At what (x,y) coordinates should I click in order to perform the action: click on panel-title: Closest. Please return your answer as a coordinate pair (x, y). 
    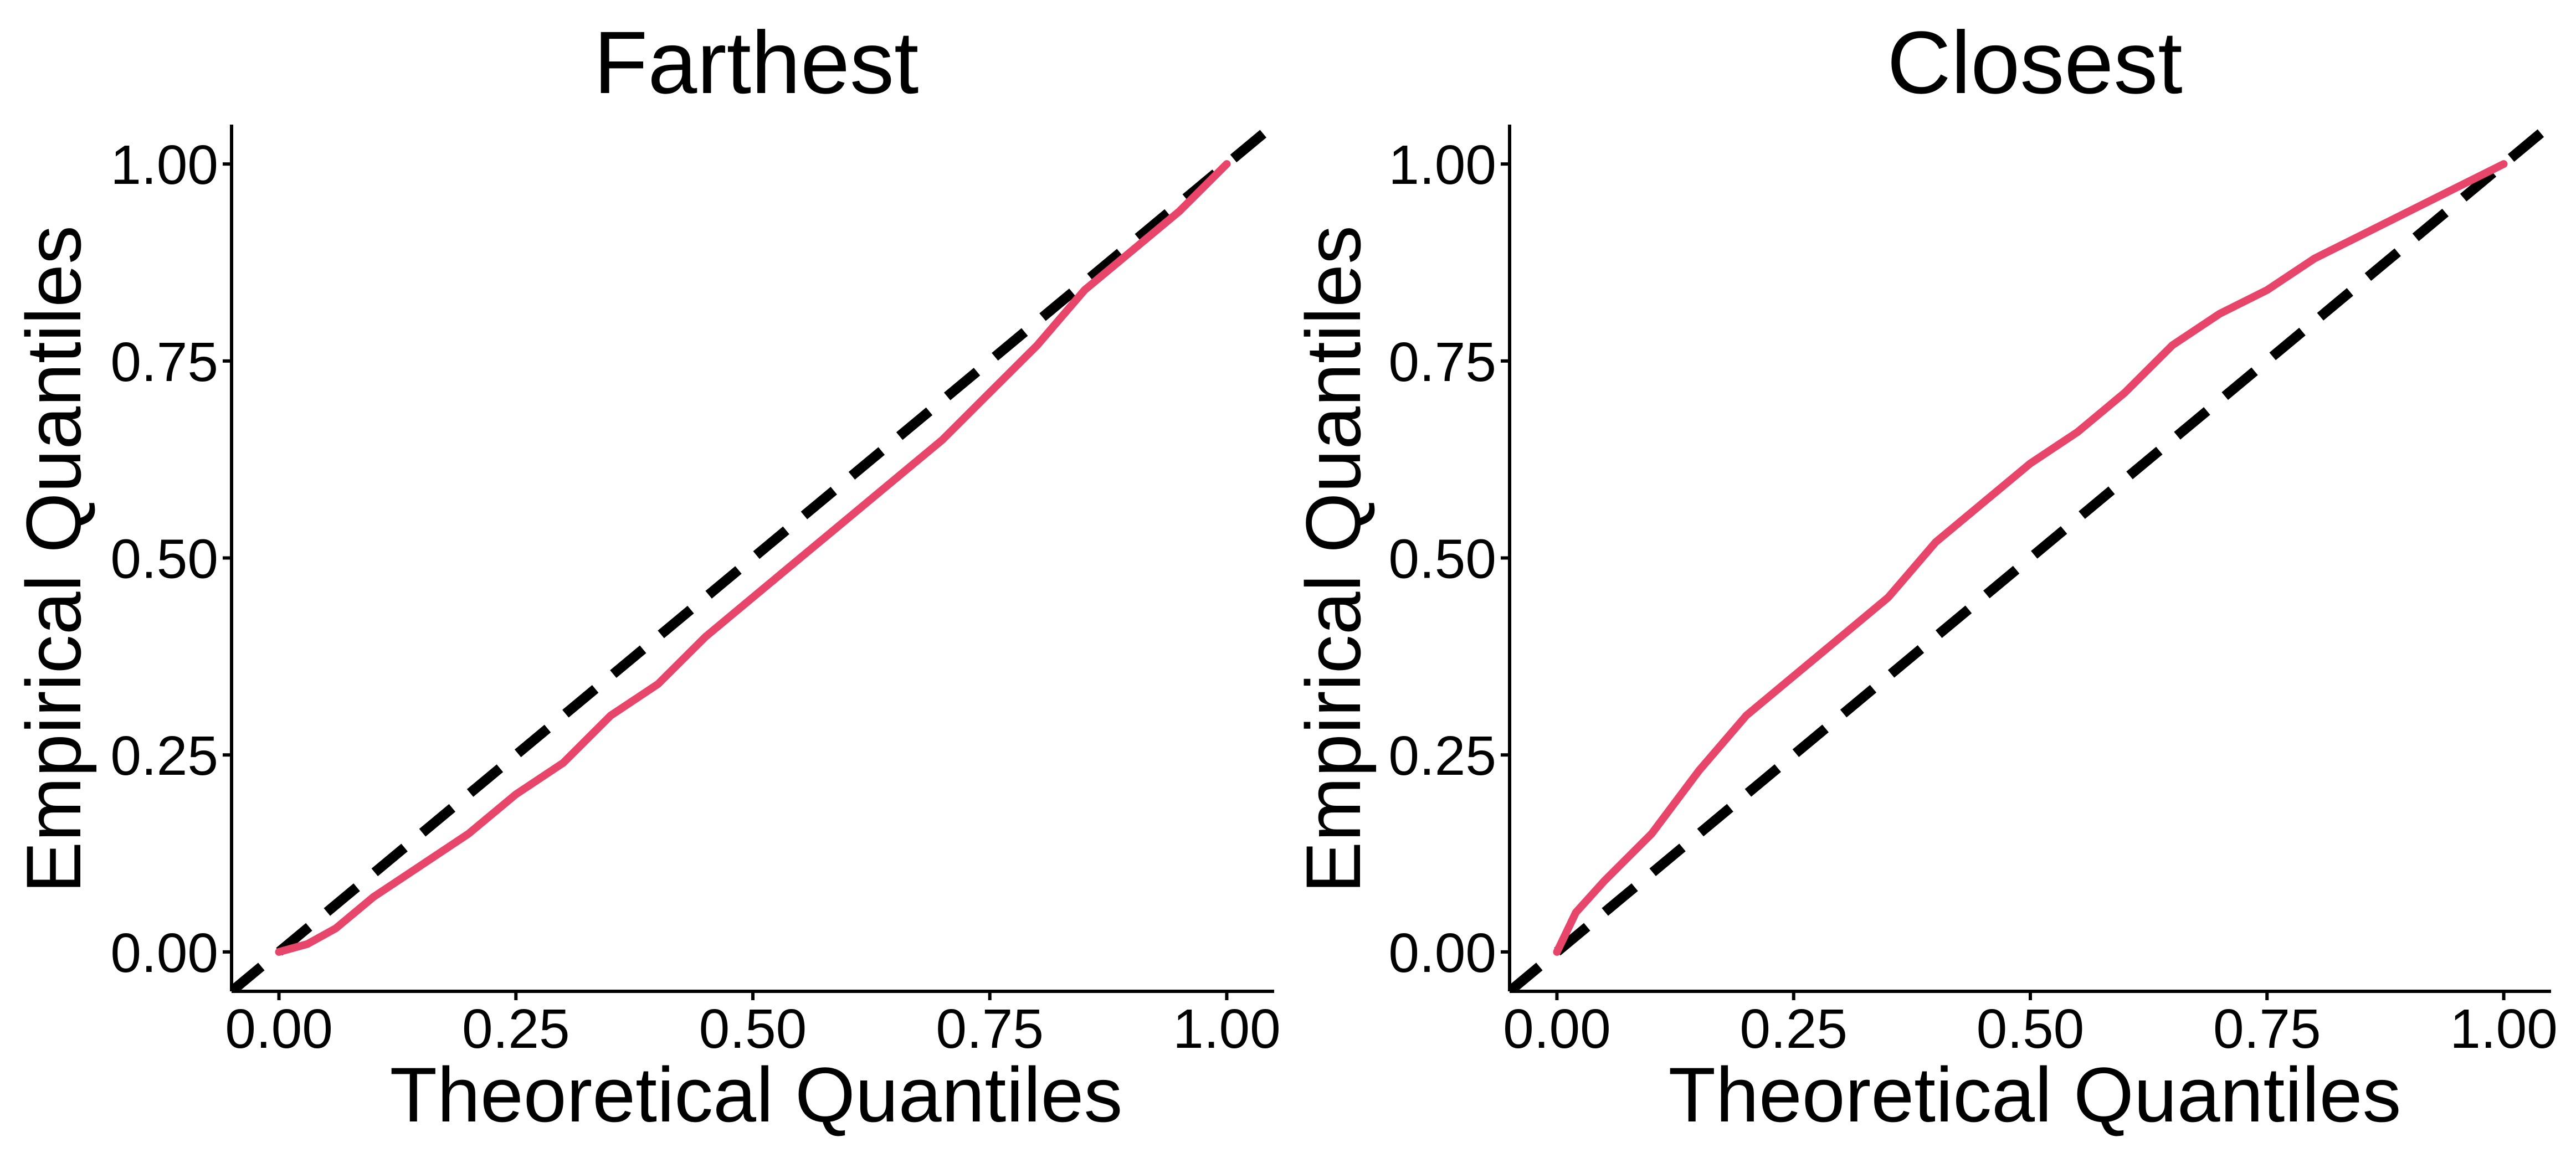
    Looking at the image, I should click on (2035, 62).